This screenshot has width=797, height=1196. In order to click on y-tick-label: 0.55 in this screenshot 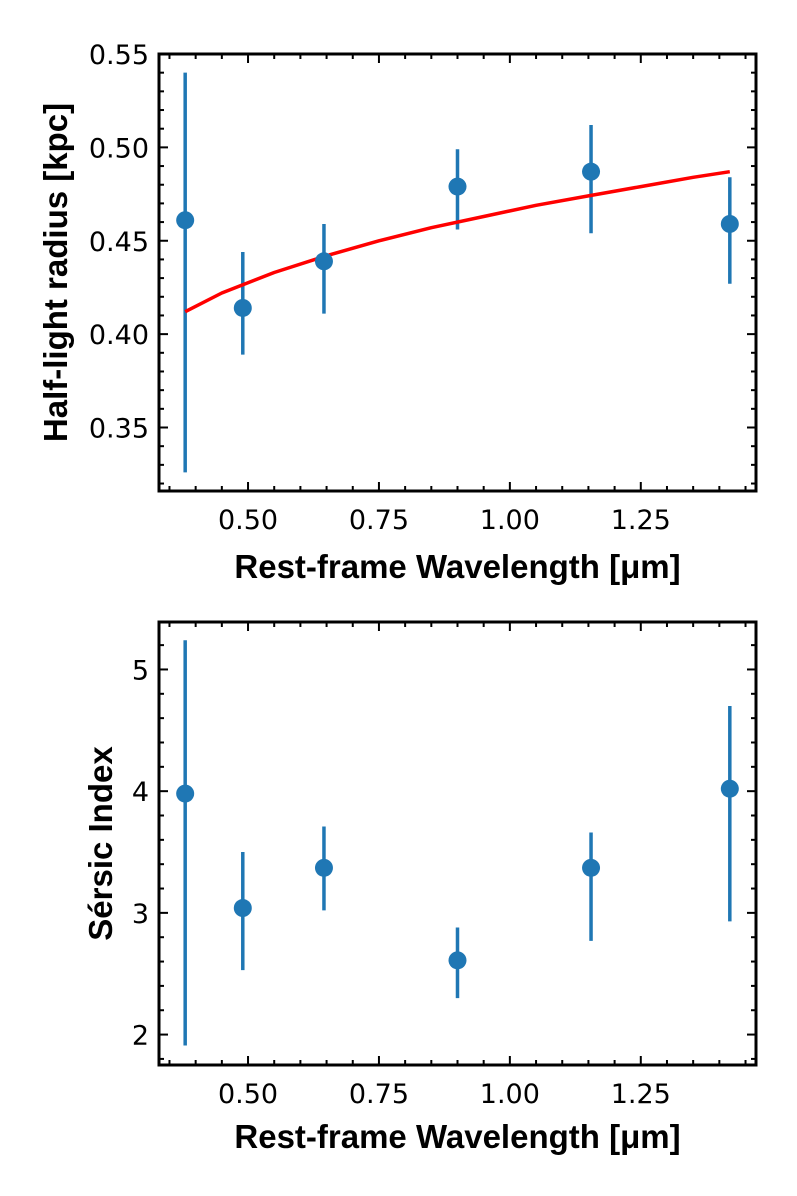, I will do `click(119, 55)`.